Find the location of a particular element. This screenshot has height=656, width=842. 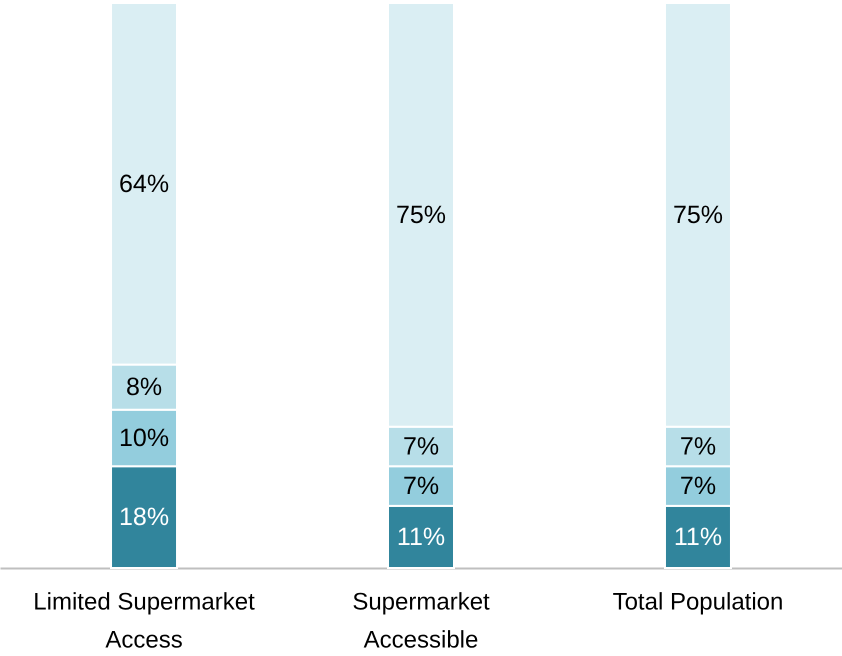

data-label: 10% is located at coordinates (144, 438).